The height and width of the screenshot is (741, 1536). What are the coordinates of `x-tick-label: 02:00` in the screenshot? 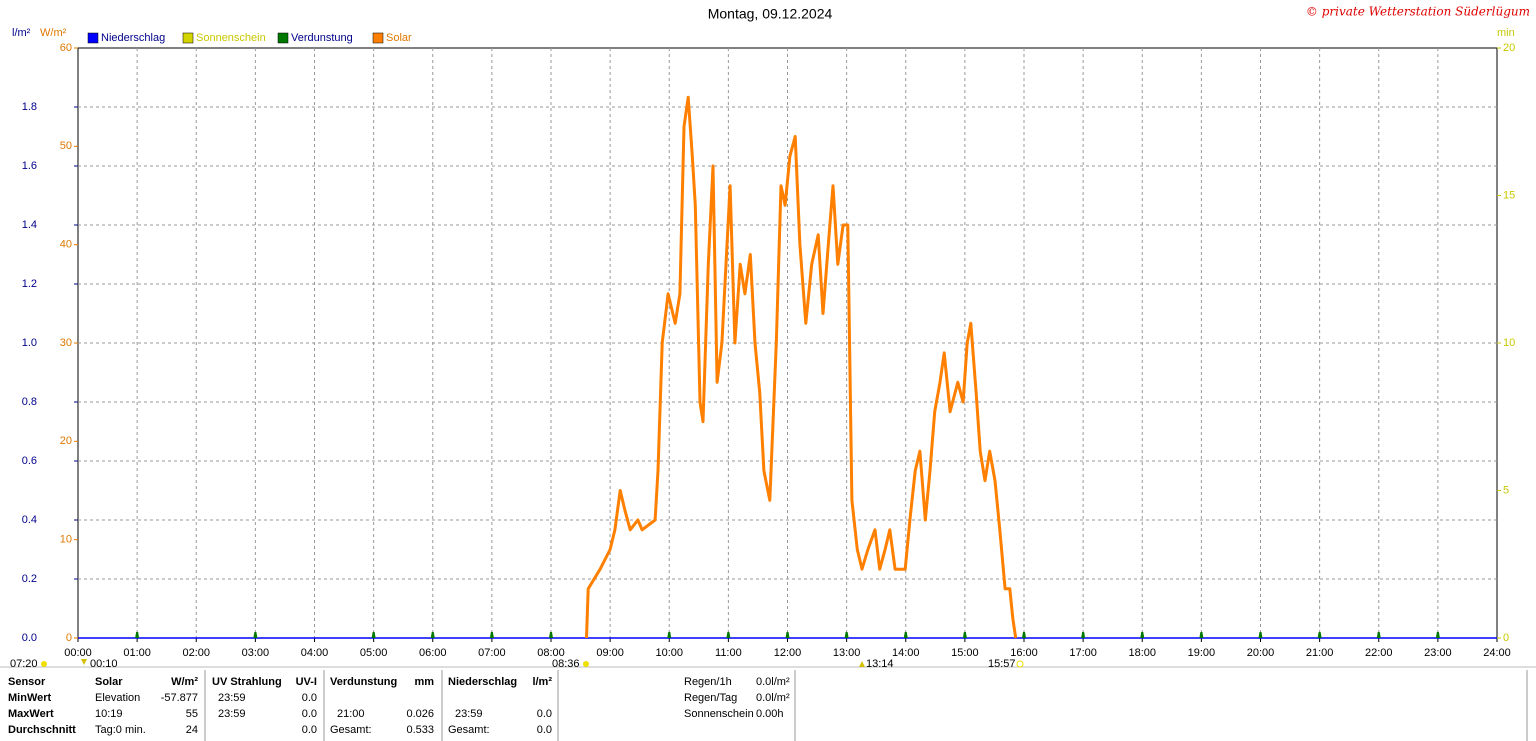 It's located at (196, 653).